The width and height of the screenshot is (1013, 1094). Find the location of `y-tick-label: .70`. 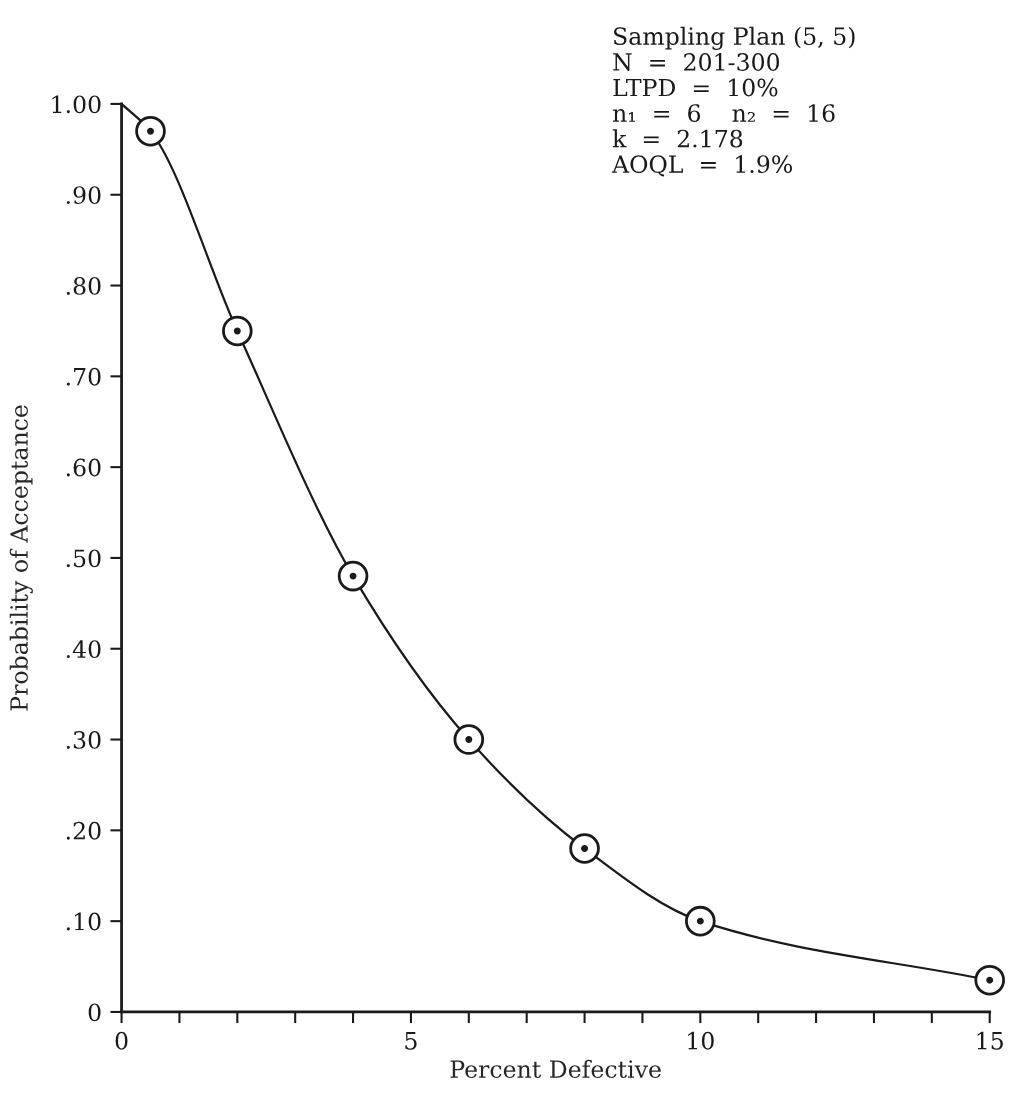

y-tick-label: .70 is located at coordinates (83, 376).